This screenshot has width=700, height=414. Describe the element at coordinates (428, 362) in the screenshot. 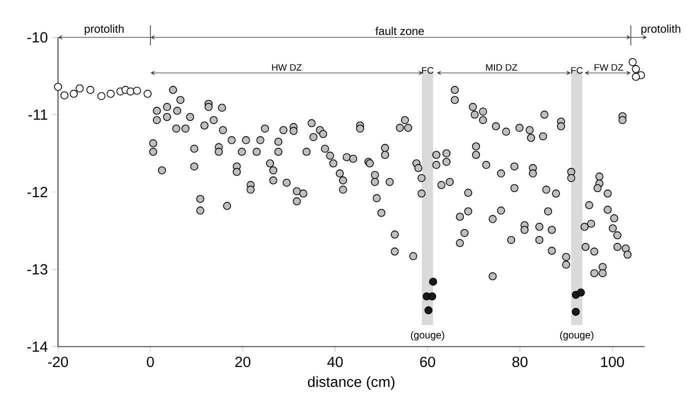

I see `x-tick-label: 60` at that location.